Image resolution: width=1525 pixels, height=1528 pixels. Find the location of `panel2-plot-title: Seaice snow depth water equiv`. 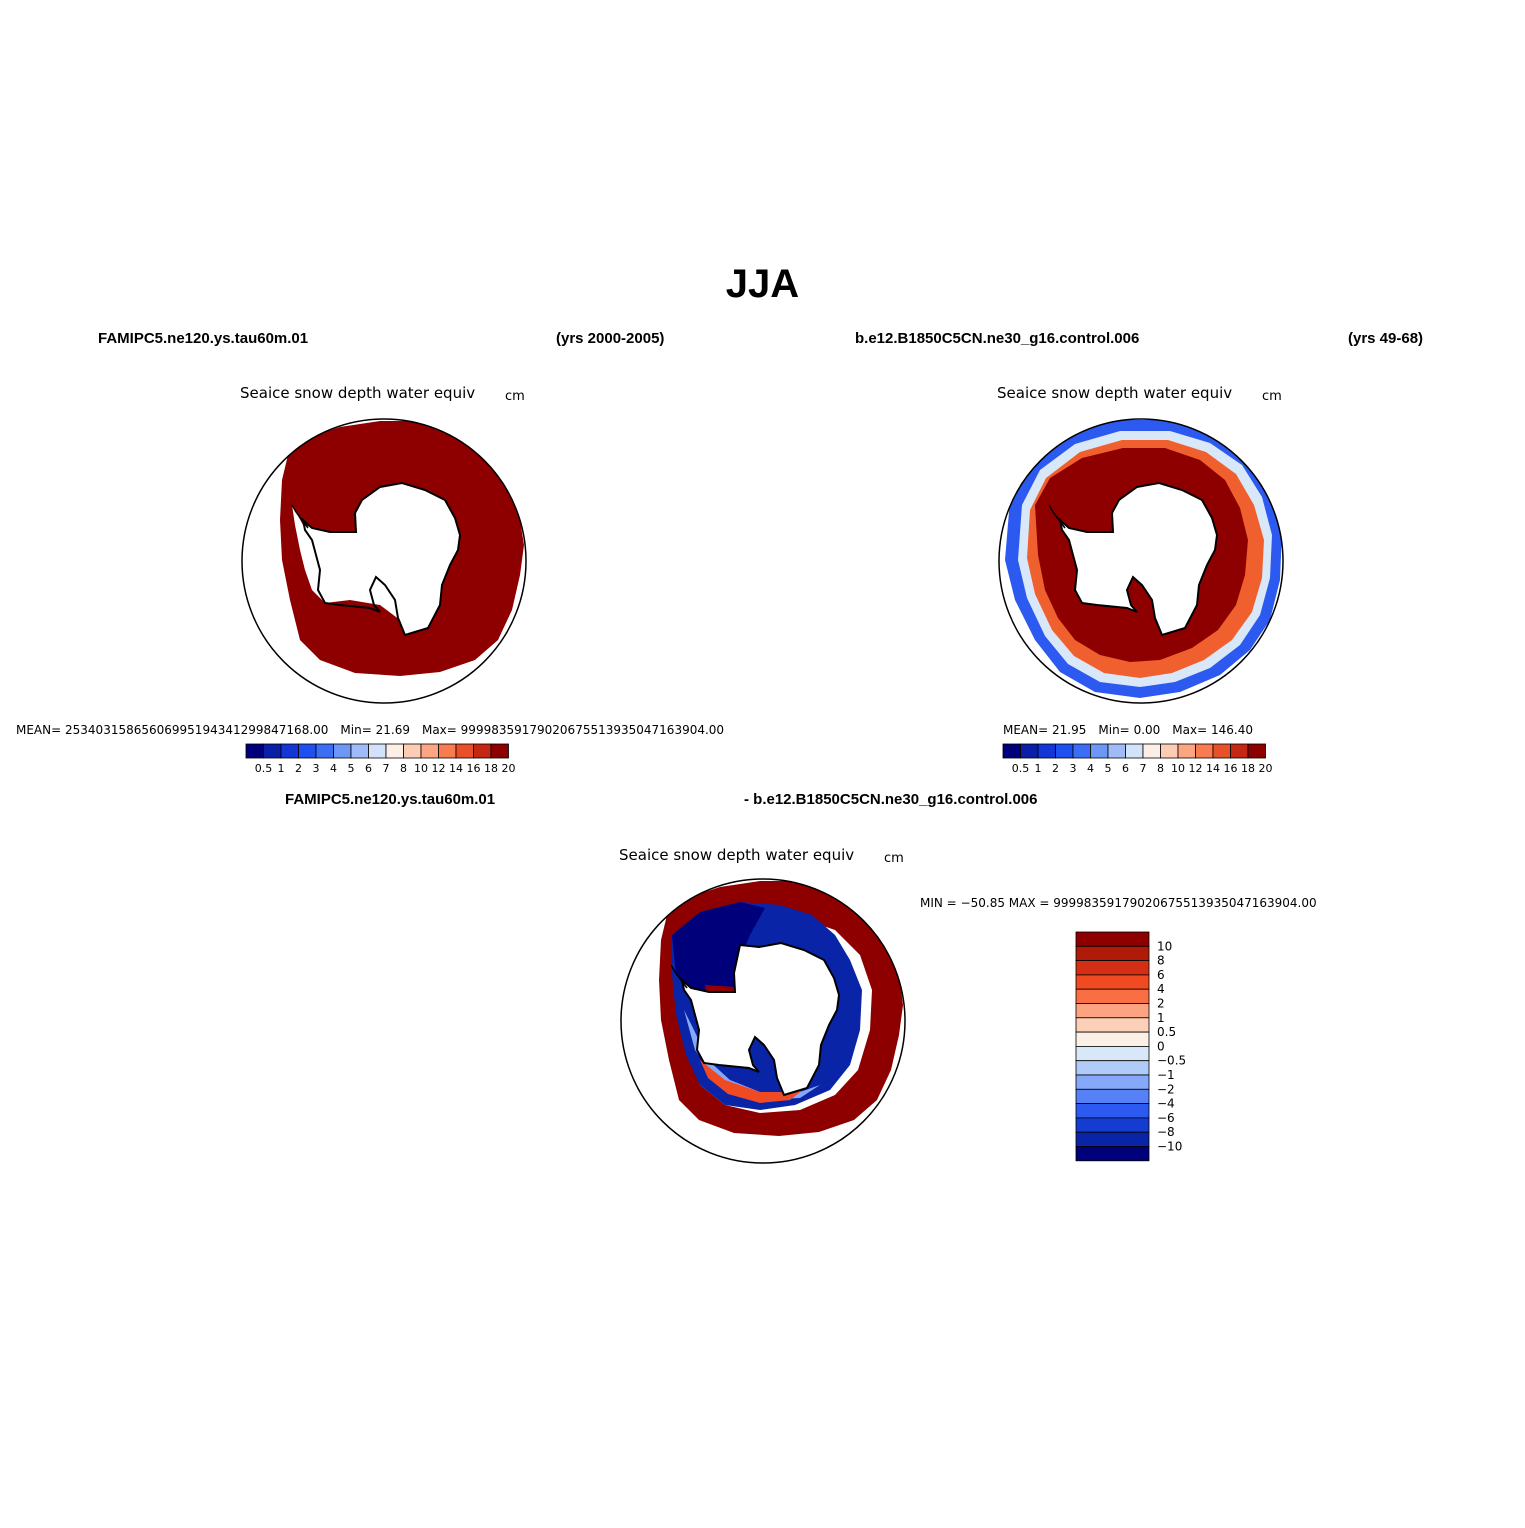

panel2-plot-title: Seaice snow depth water equiv is located at coordinates (1115, 393).